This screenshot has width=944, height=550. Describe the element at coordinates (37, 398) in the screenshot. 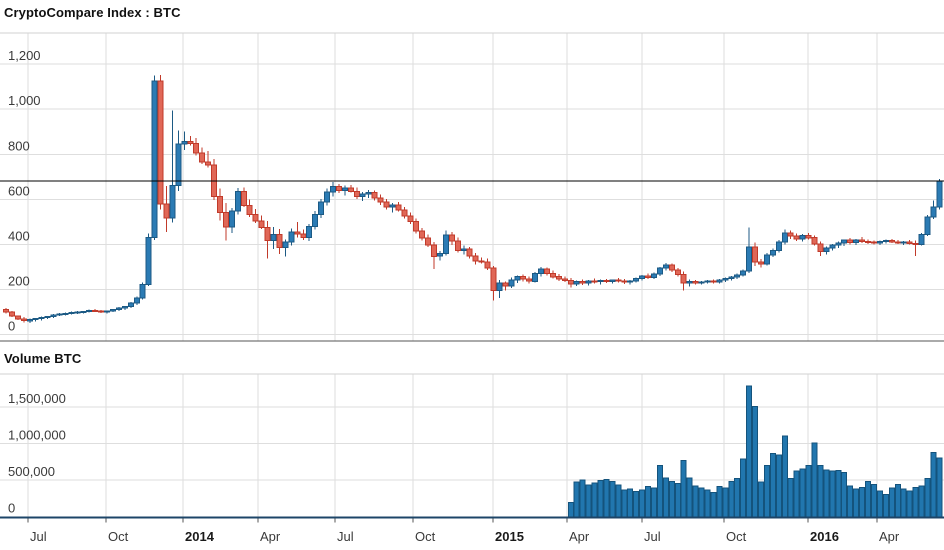

I see `svg-text: 1,500,000` at that location.